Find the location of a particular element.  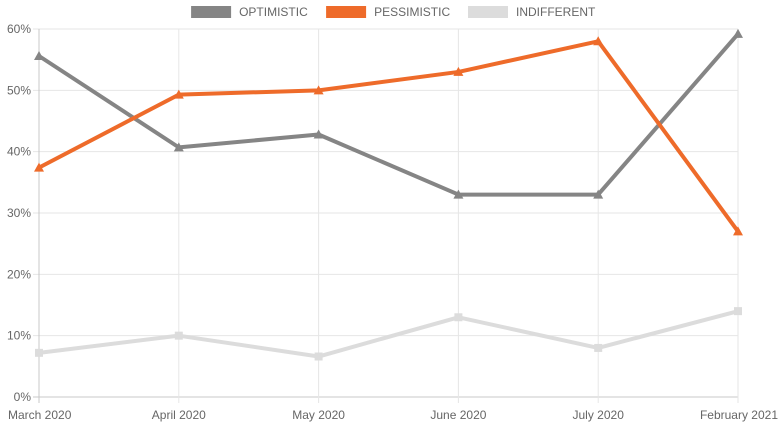

legend-label: PESSIMISTIC is located at coordinates (412, 12).